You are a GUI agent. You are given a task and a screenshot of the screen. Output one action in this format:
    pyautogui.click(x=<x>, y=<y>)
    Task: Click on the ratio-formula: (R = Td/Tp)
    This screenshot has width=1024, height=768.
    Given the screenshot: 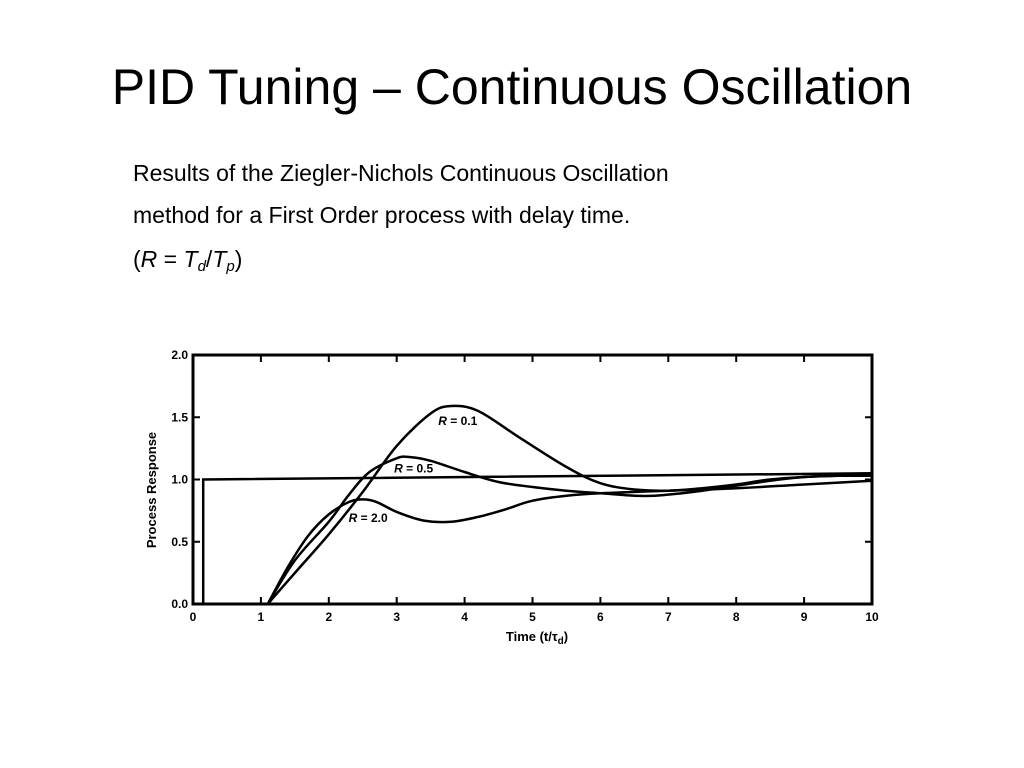 What is the action you would take?
    pyautogui.click(x=513, y=259)
    